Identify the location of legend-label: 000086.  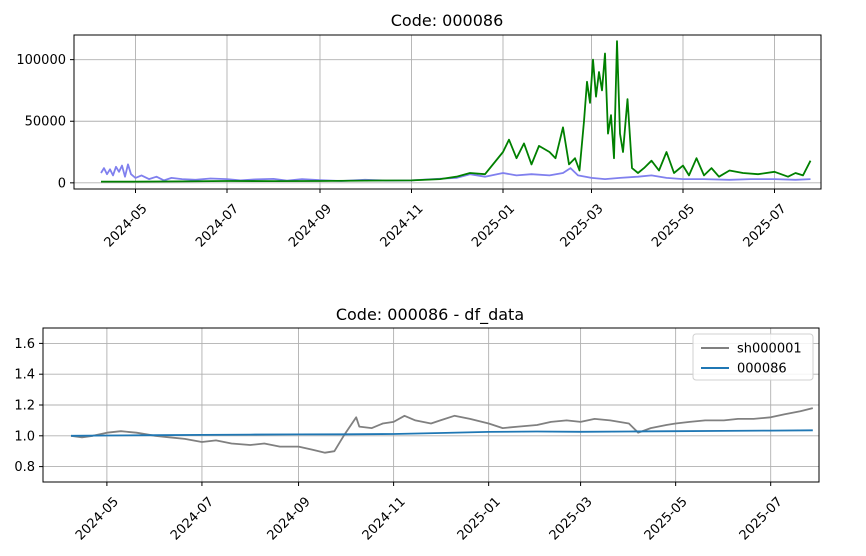
(762, 369).